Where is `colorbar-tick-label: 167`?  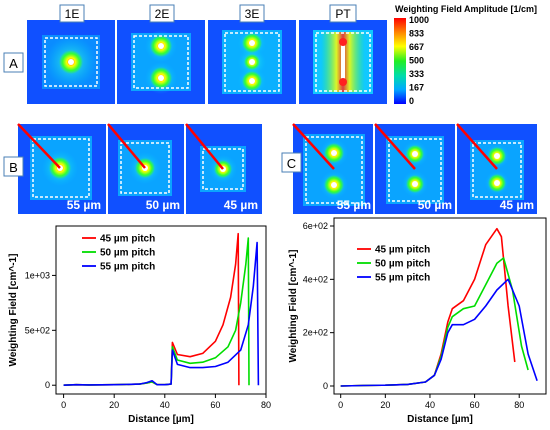
colorbar-tick-label: 167 is located at coordinates (416, 88).